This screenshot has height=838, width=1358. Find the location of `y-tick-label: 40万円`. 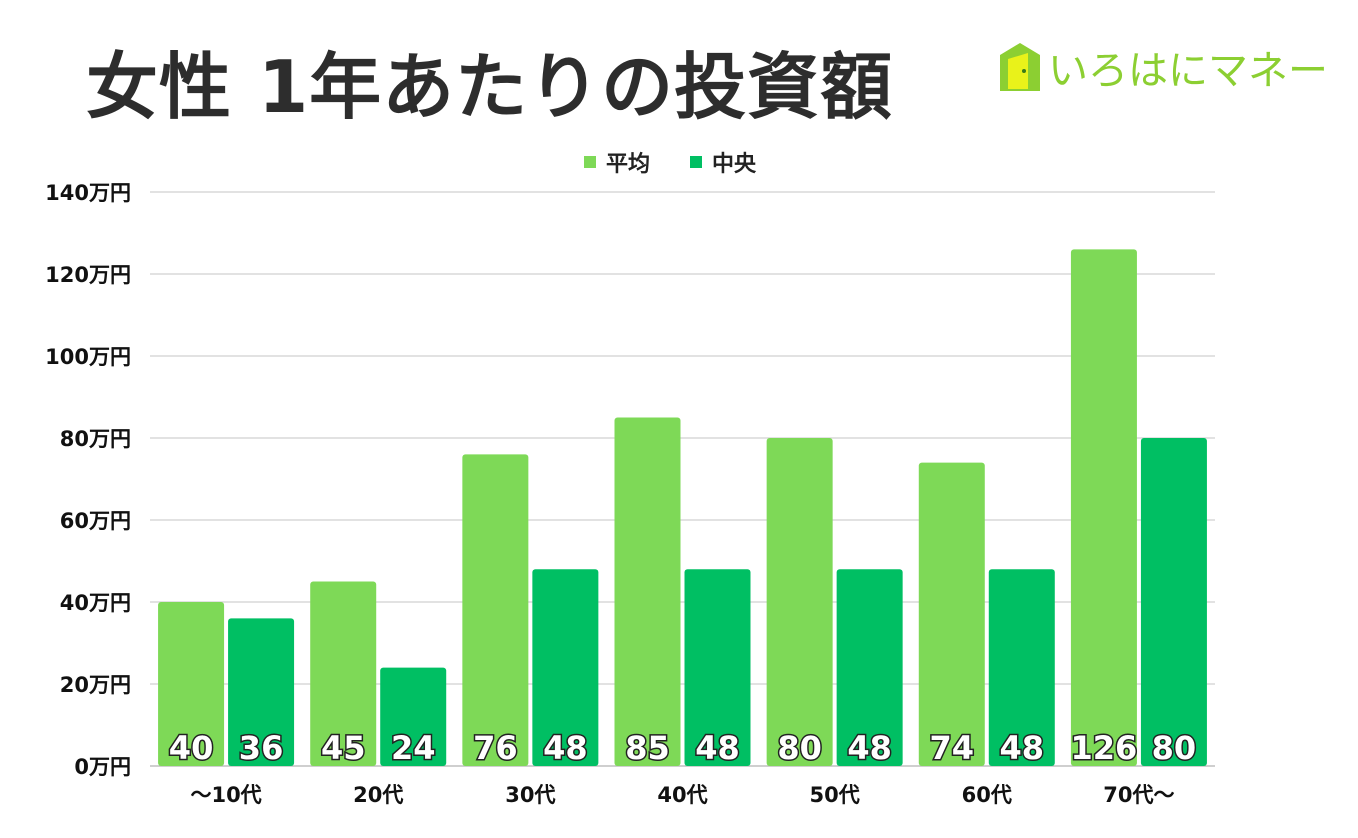

y-tick-label: 40万円 is located at coordinates (95, 603).